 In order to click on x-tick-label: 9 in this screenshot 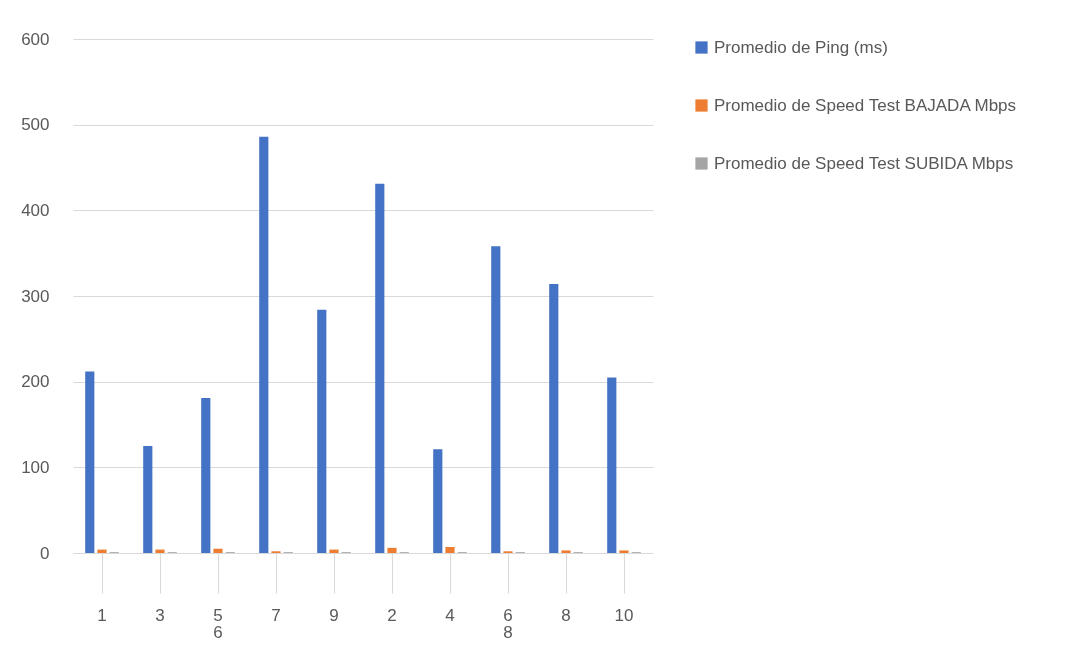, I will do `click(334, 615)`.